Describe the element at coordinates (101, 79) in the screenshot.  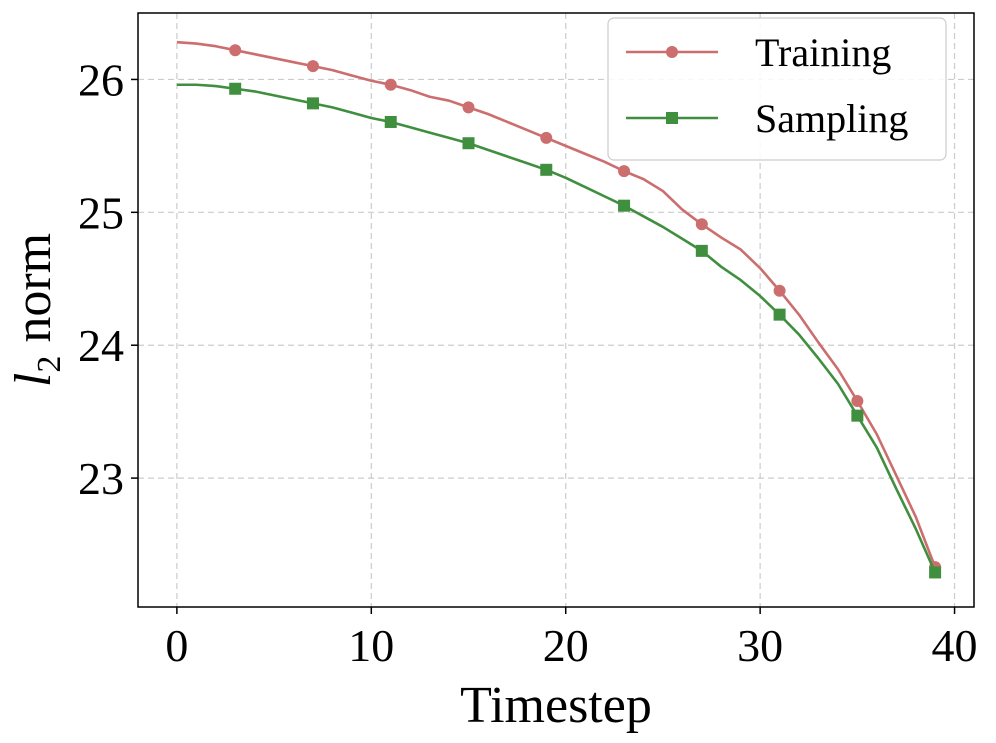
I see `y-tick-label: 26` at that location.